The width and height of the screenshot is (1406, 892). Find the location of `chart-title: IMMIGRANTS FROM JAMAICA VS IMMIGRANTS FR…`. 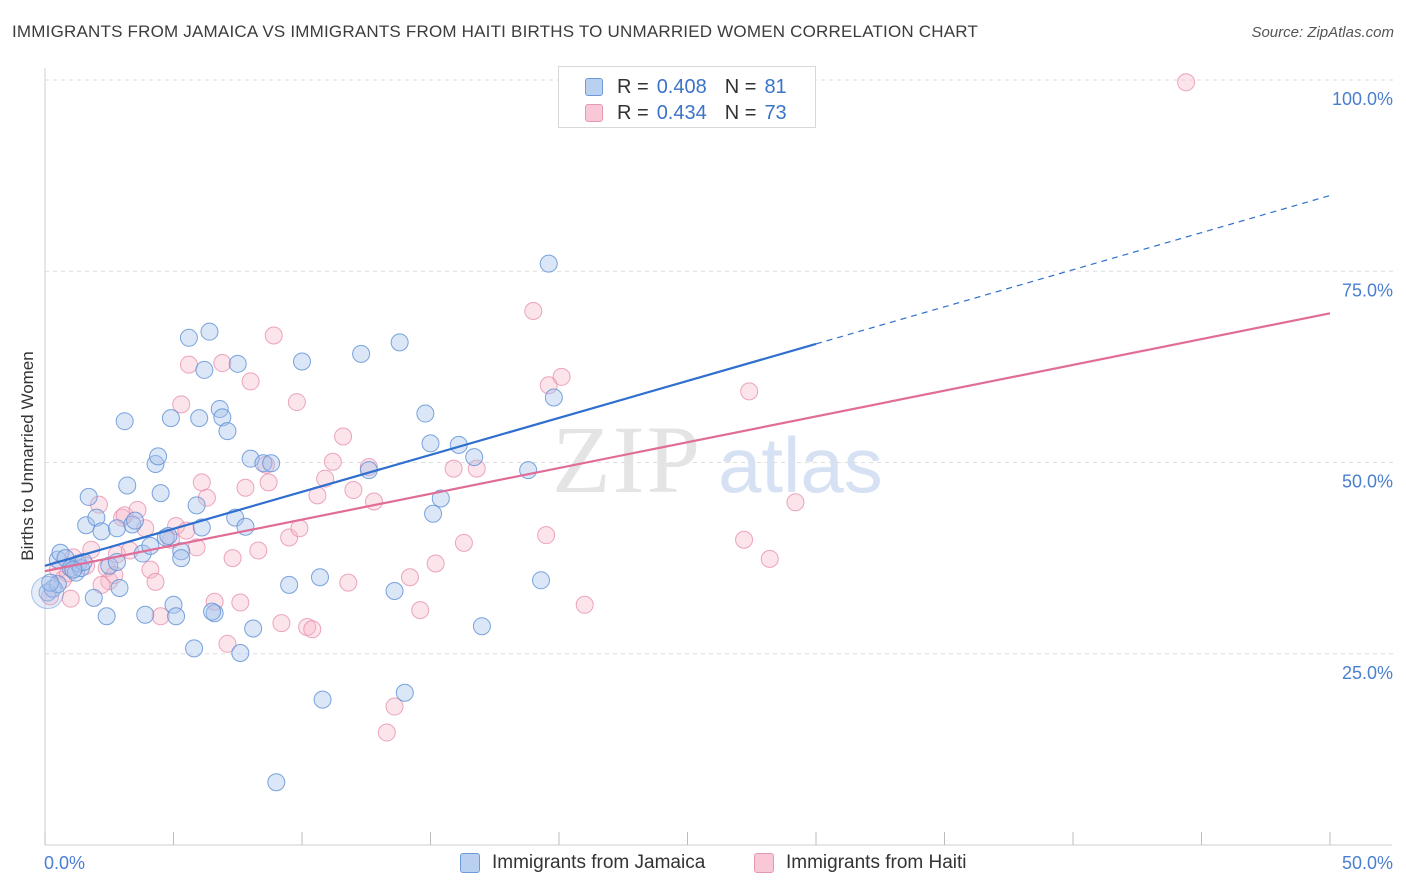

chart-title: IMMIGRANTS FROM JAMAICA VS IMMIGRANTS FR… is located at coordinates (495, 31).